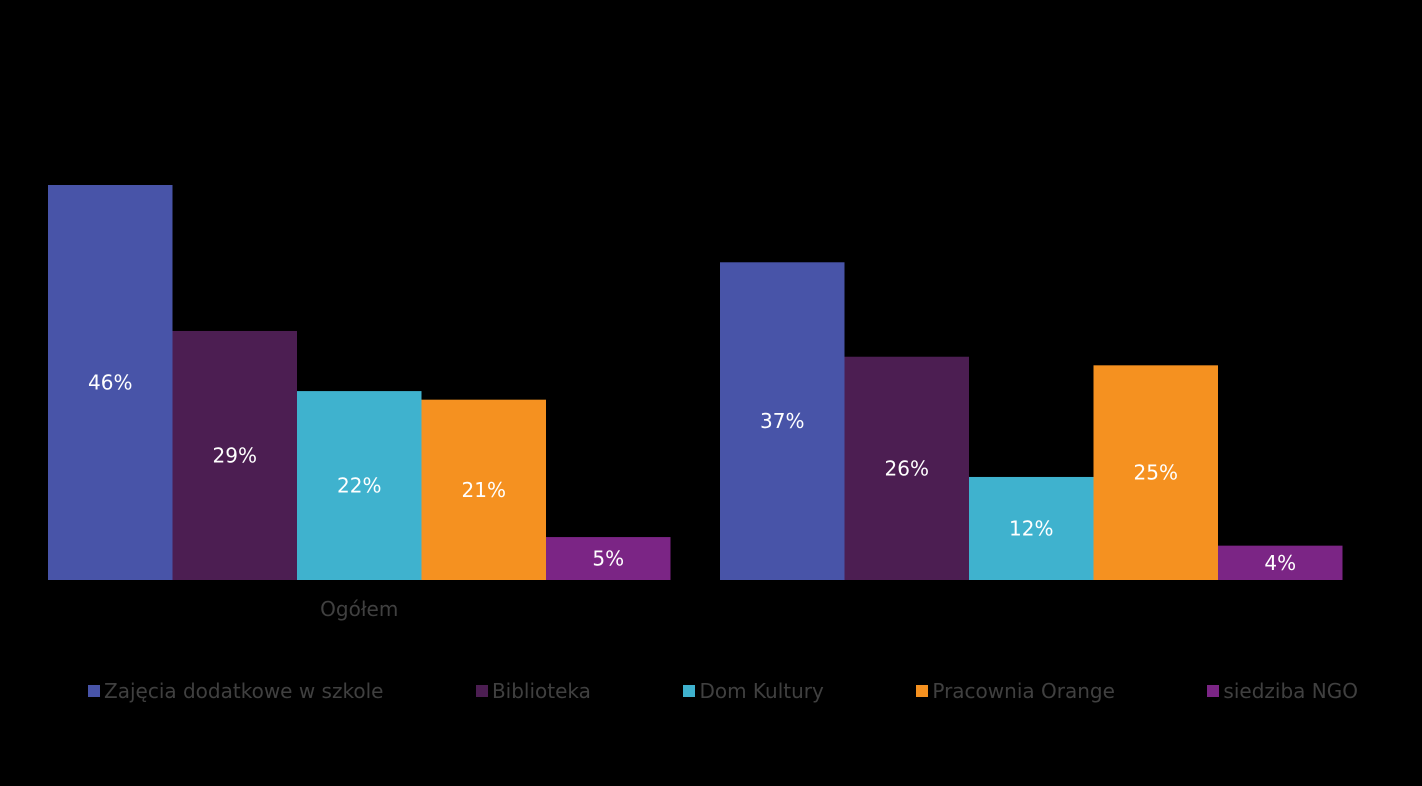 The height and width of the screenshot is (786, 1422). I want to click on data-label-0-3: 21%, so click(484, 490).